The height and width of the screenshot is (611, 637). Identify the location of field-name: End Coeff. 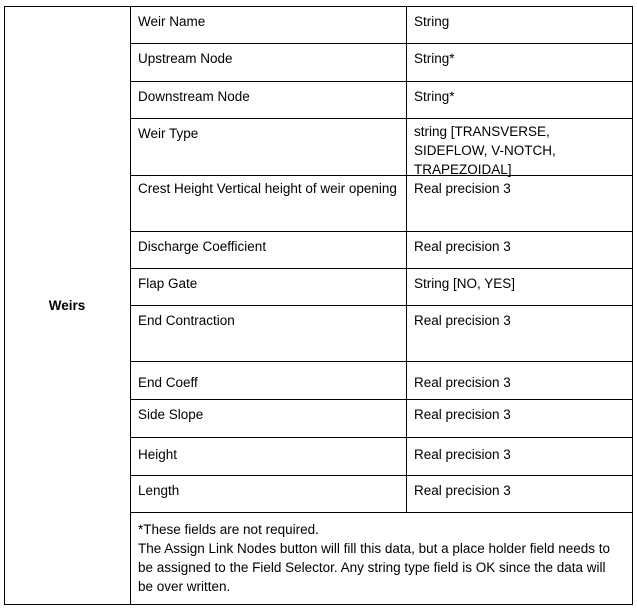
(268, 380).